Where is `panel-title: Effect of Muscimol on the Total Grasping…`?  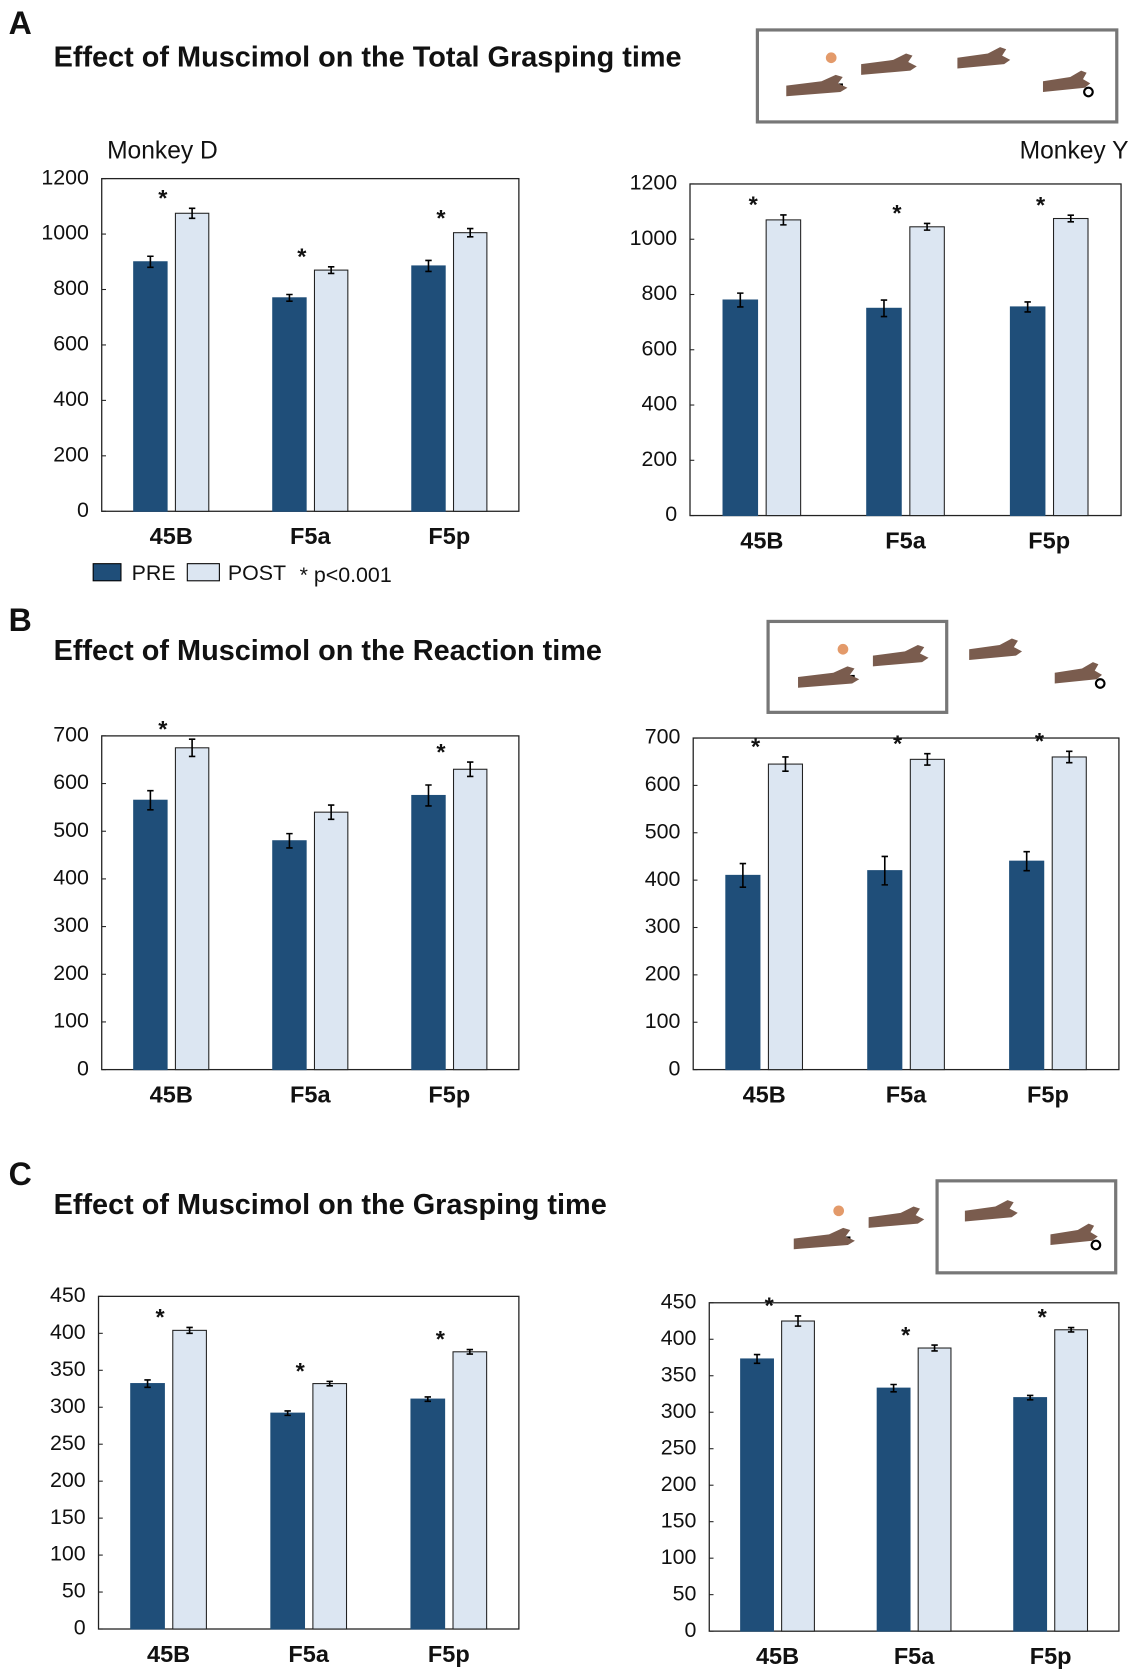
panel-title: Effect of Muscimol on the Total Grasping… is located at coordinates (368, 57).